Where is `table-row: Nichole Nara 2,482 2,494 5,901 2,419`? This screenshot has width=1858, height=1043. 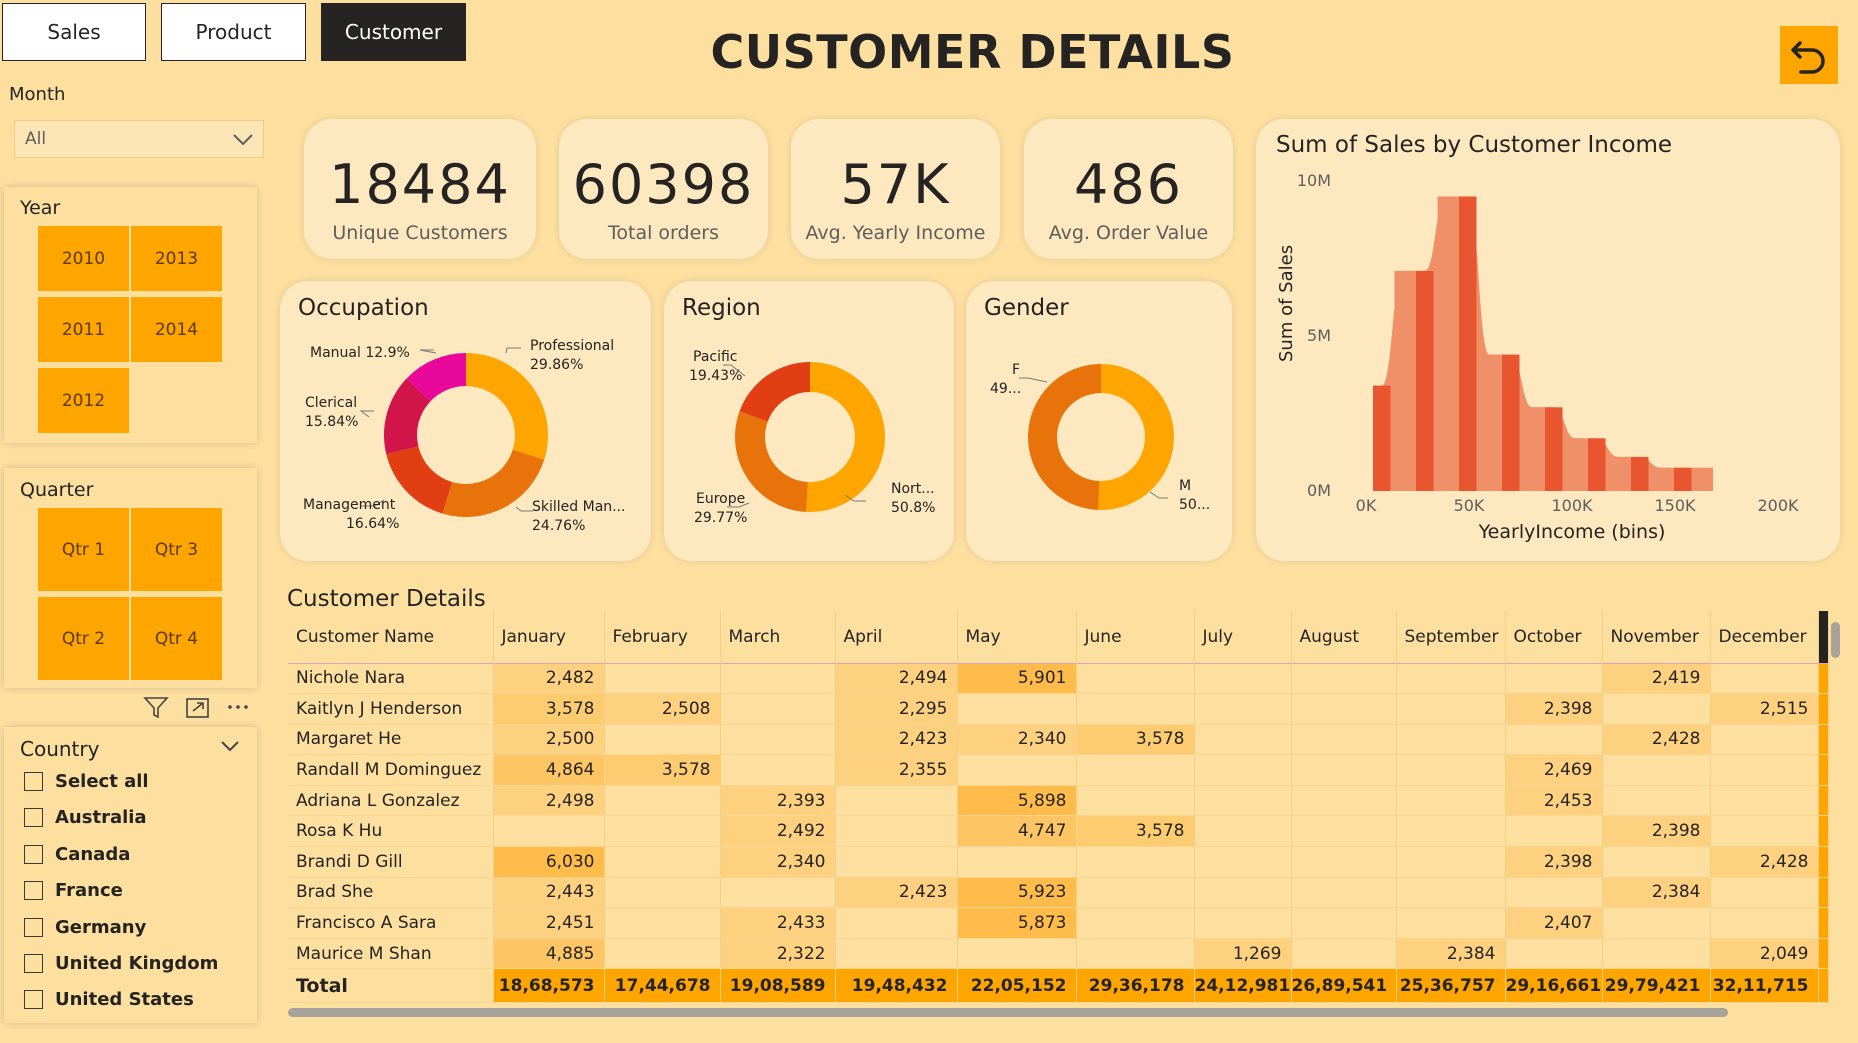
table-row: Nichole Nara 2,482 2,494 5,901 2,419 is located at coordinates (1058, 679).